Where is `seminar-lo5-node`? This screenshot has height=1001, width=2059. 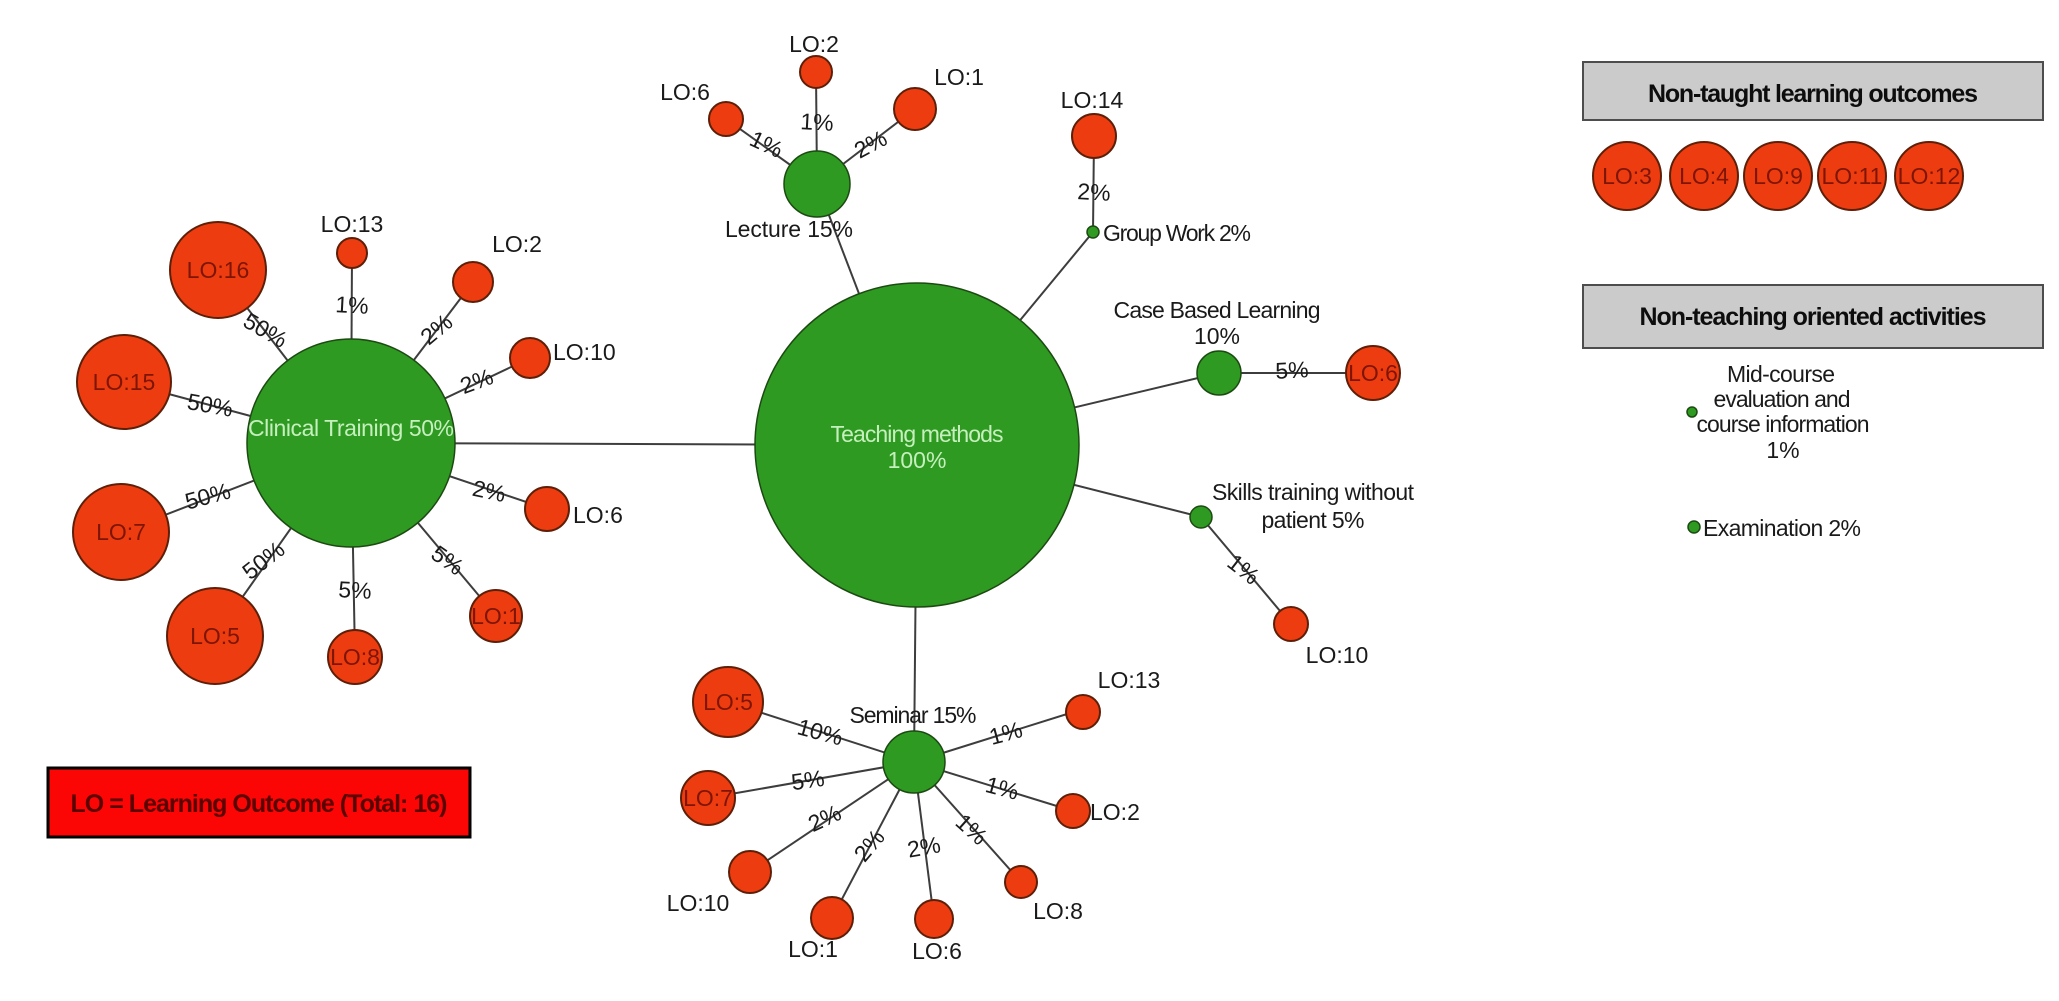
seminar-lo5-node is located at coordinates (728, 702).